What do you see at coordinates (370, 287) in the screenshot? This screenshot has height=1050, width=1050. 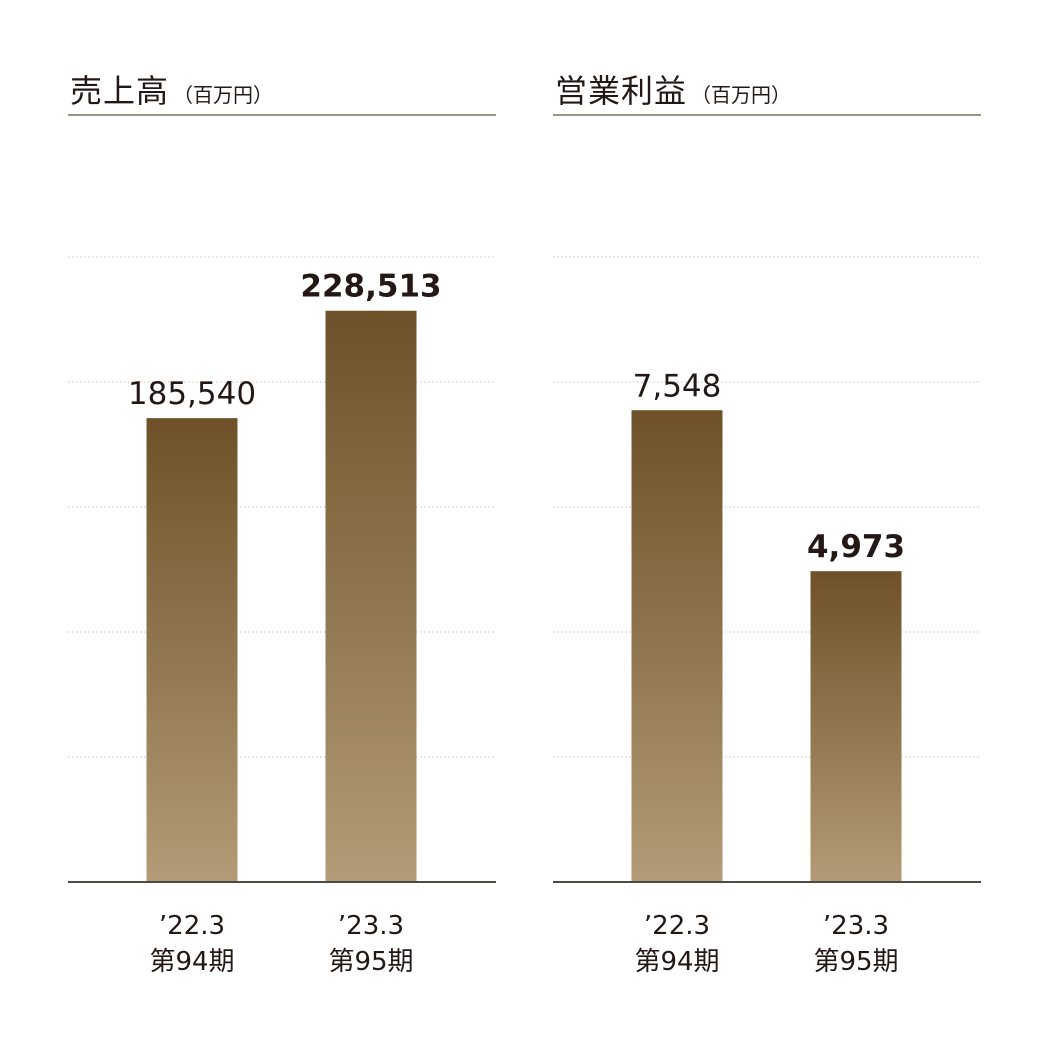 I see `sales-value-label-2: 228,513` at bounding box center [370, 287].